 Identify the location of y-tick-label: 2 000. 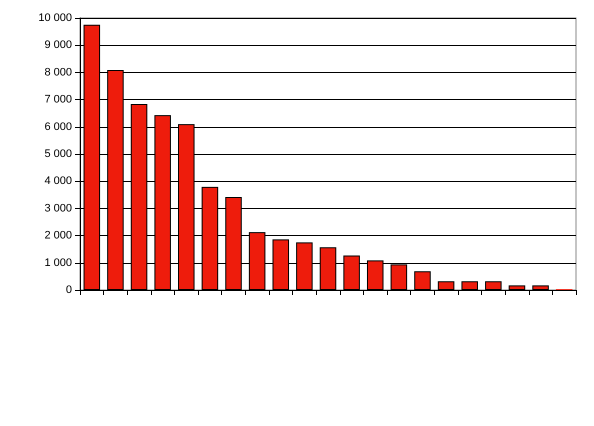
(58, 236).